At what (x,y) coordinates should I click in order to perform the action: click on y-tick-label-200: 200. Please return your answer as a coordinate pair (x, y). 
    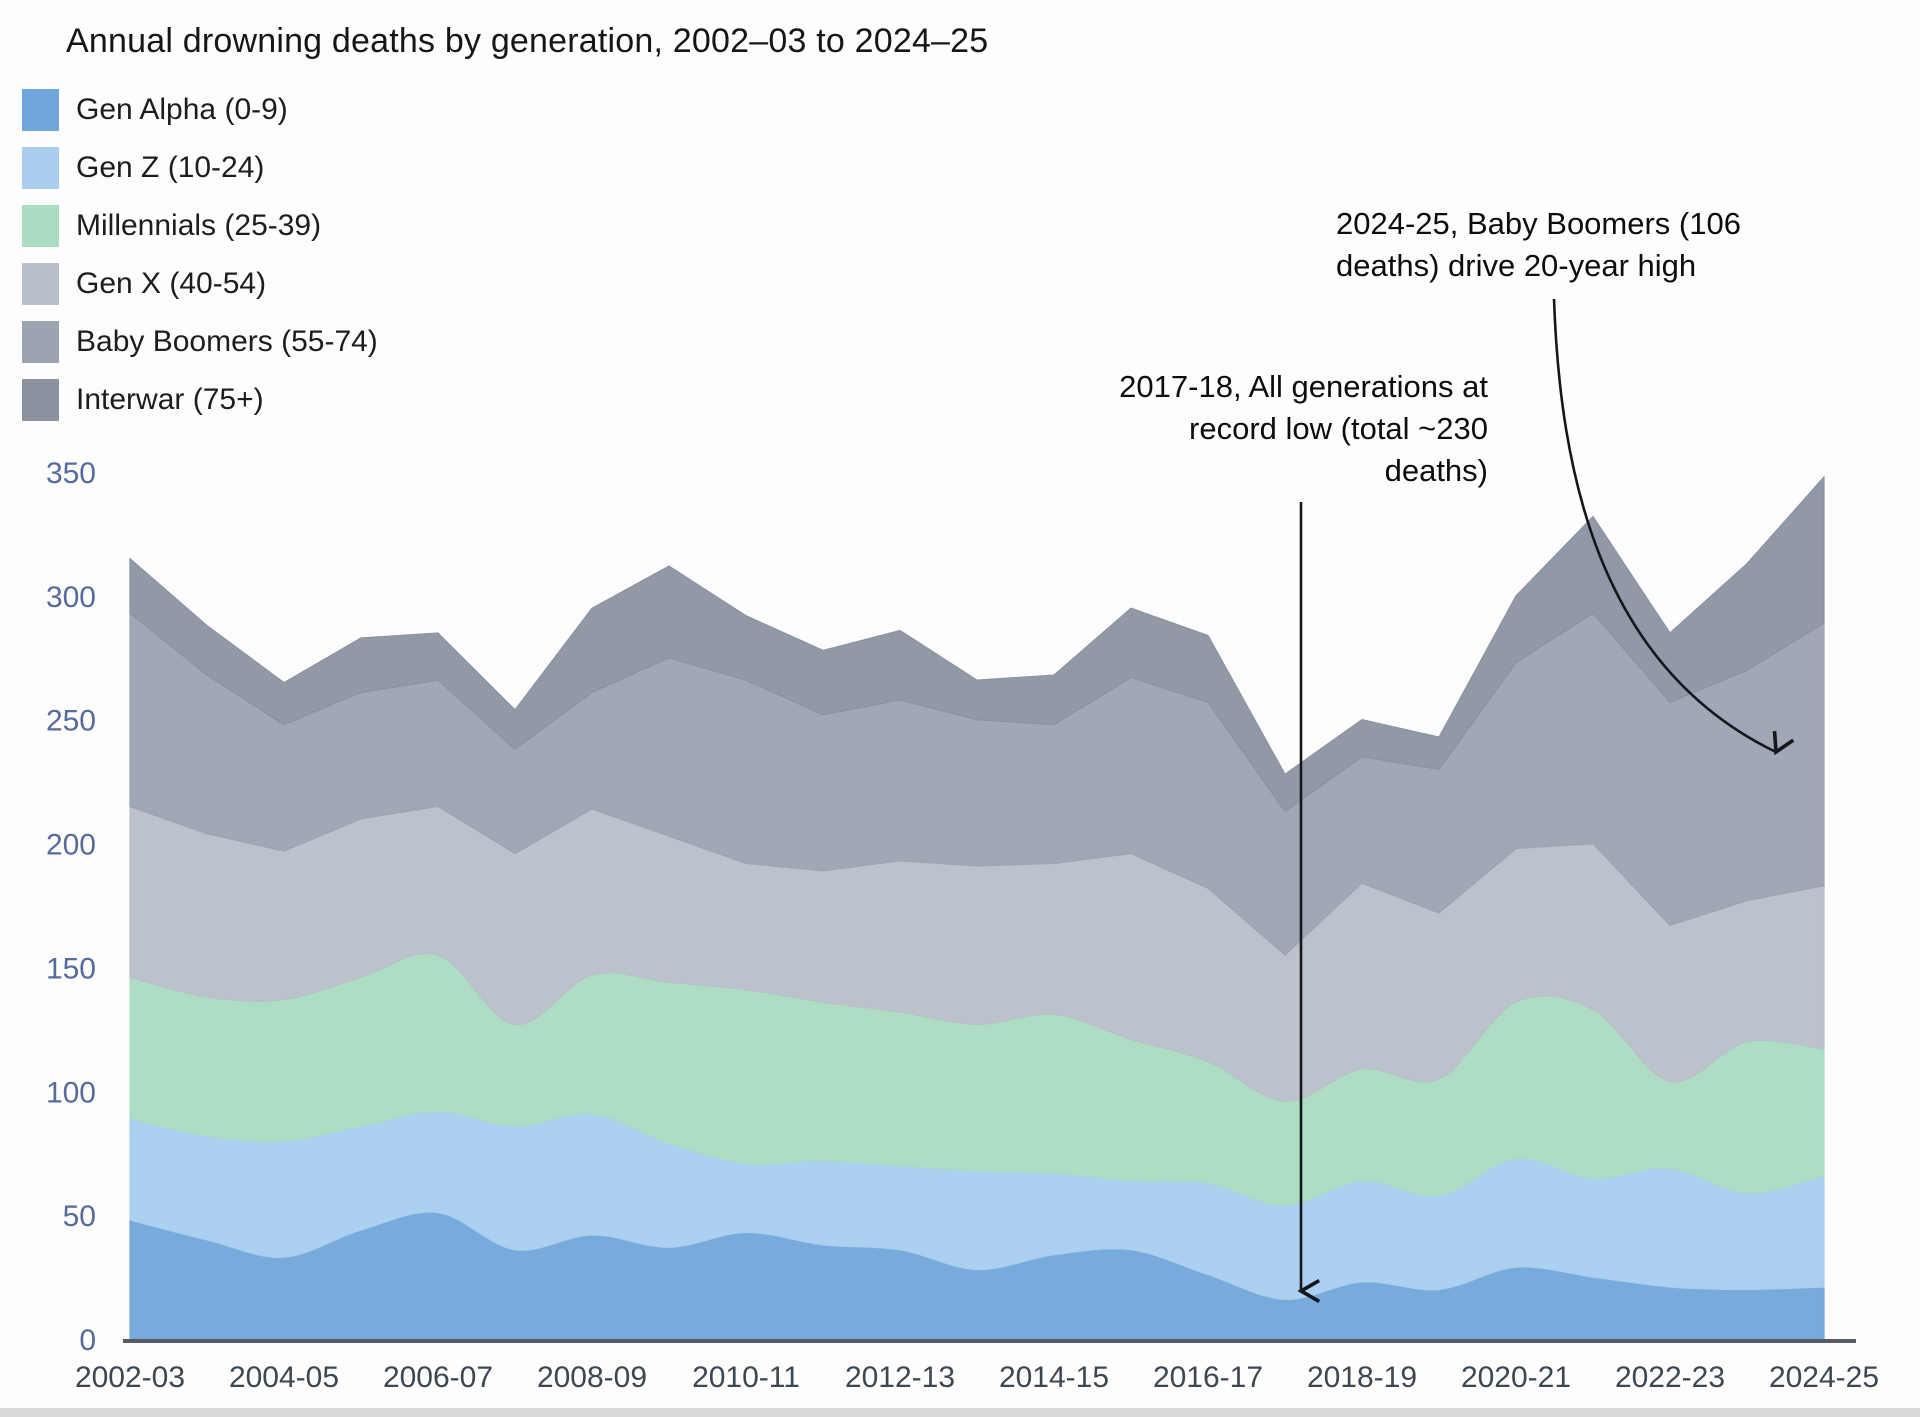
    Looking at the image, I should click on (71, 845).